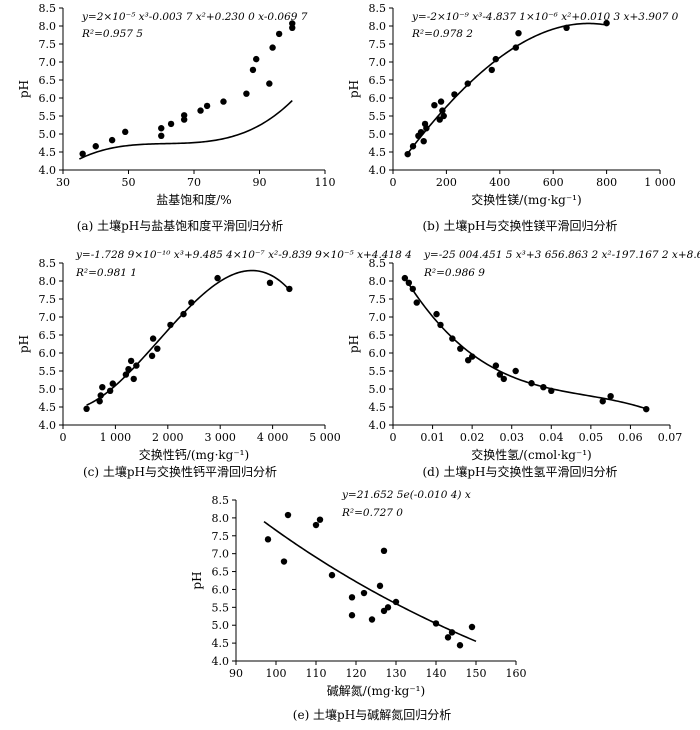 The width and height of the screenshot is (700, 730). I want to click on x-tick-label: 800, so click(606, 182).